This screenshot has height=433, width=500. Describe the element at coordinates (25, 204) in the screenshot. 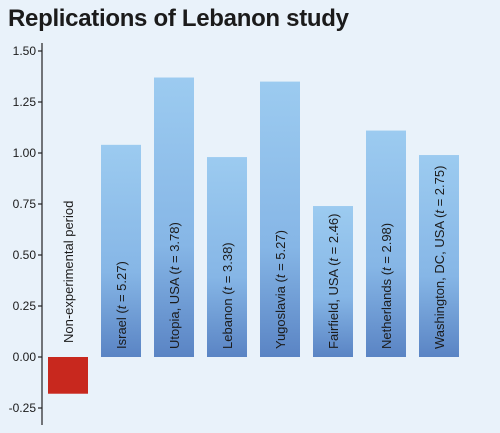

I see `y-tick-label-3: 0.75` at that location.